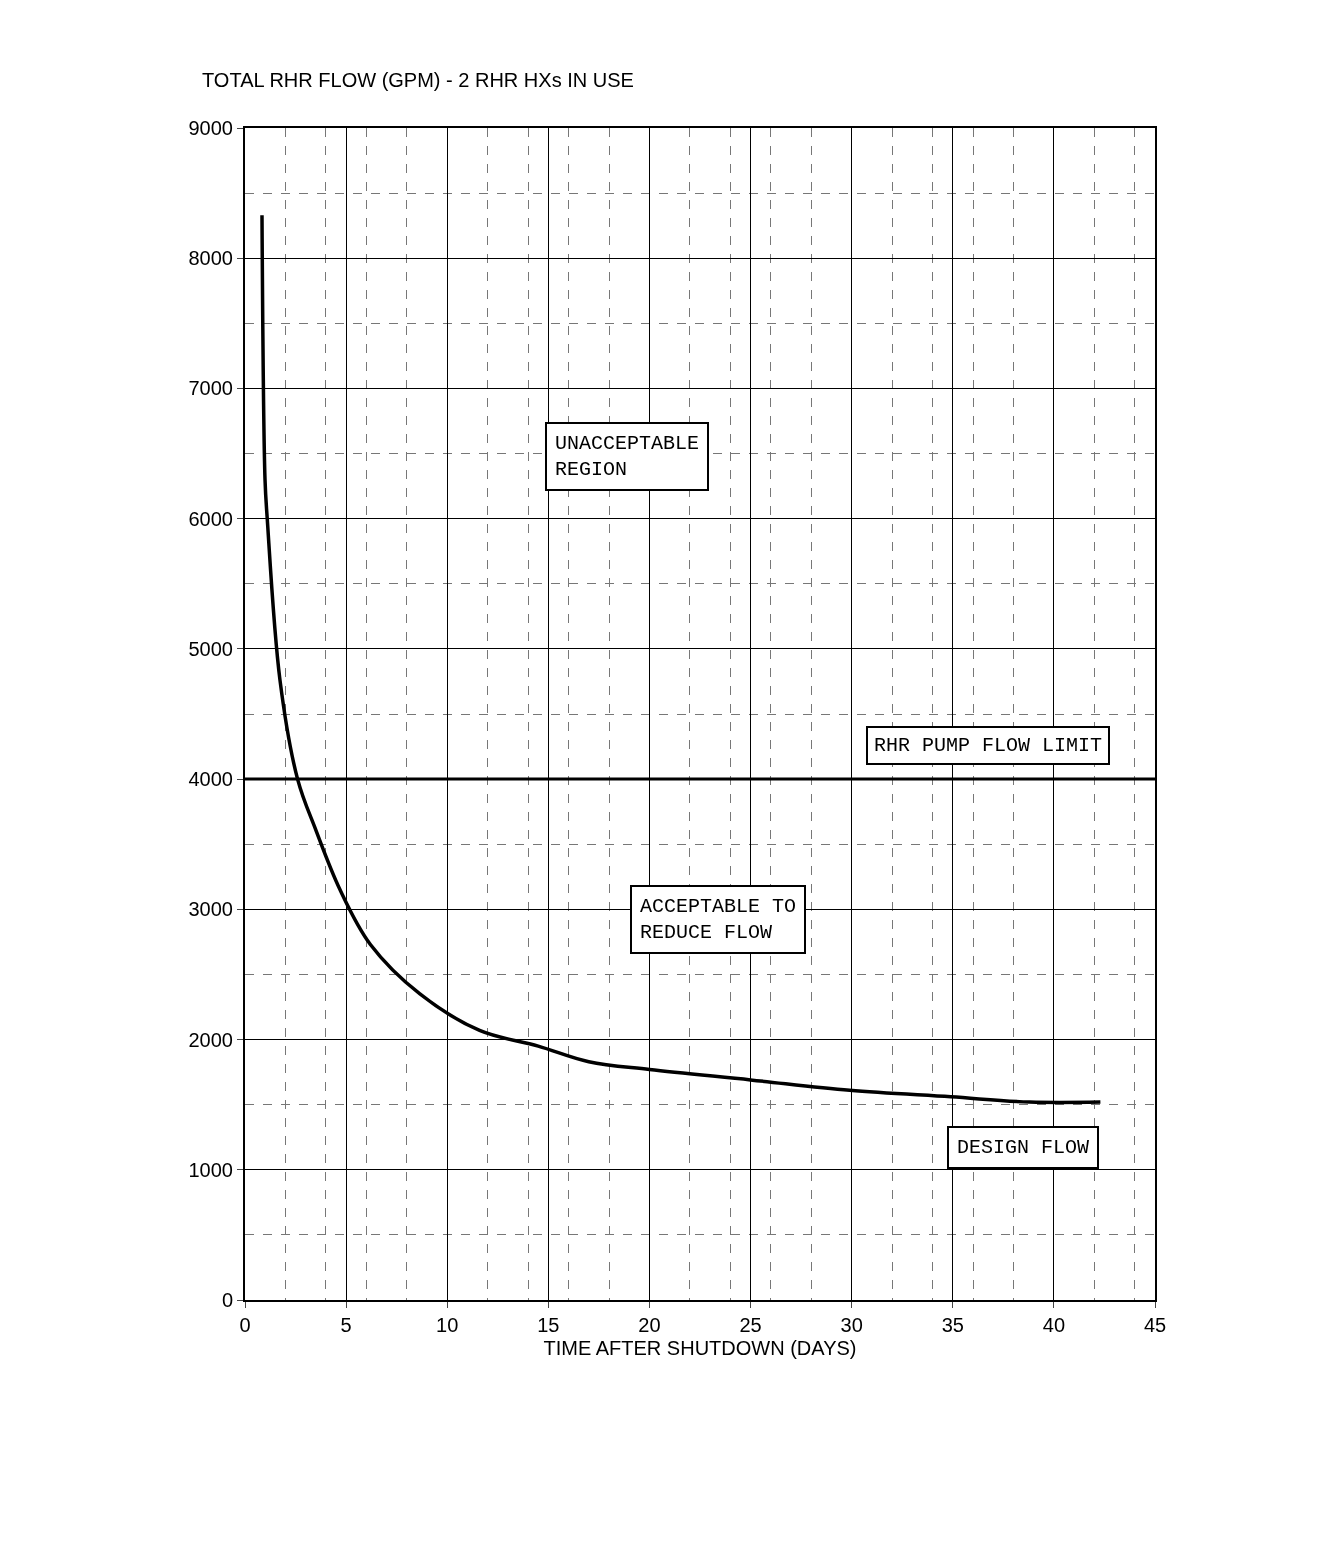 The width and height of the screenshot is (1328, 1546). Describe the element at coordinates (227, 1300) in the screenshot. I see `y-tick-label: 0` at that location.